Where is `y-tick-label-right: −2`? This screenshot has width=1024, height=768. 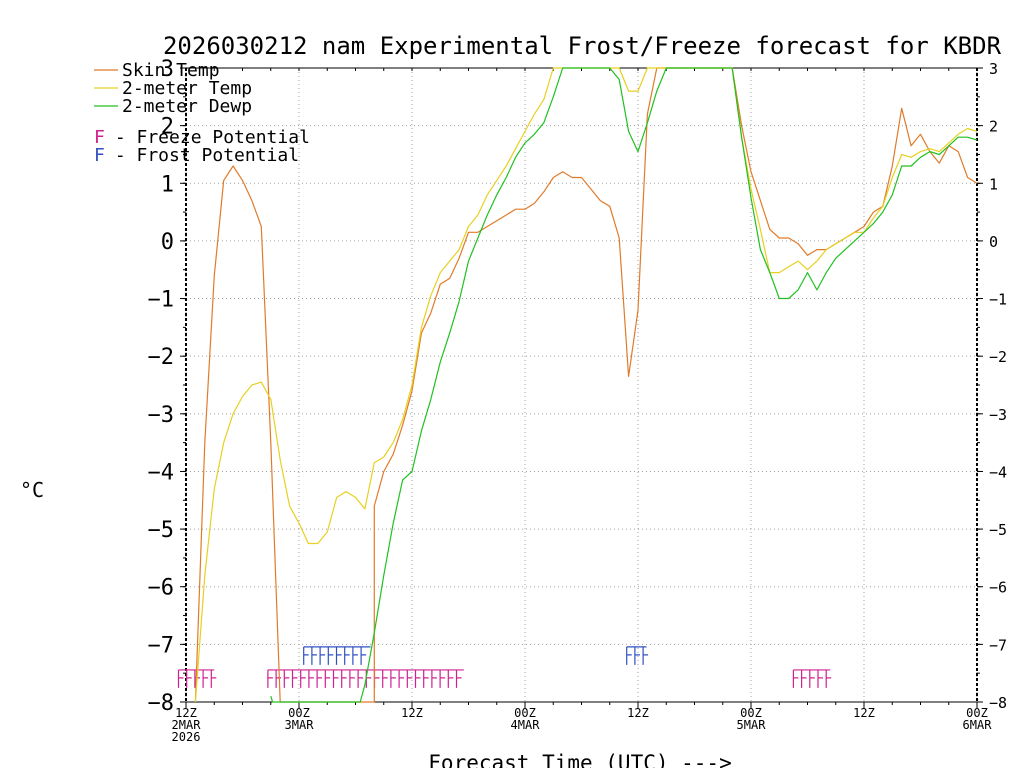
y-tick-label-right: −2 is located at coordinates (998, 357).